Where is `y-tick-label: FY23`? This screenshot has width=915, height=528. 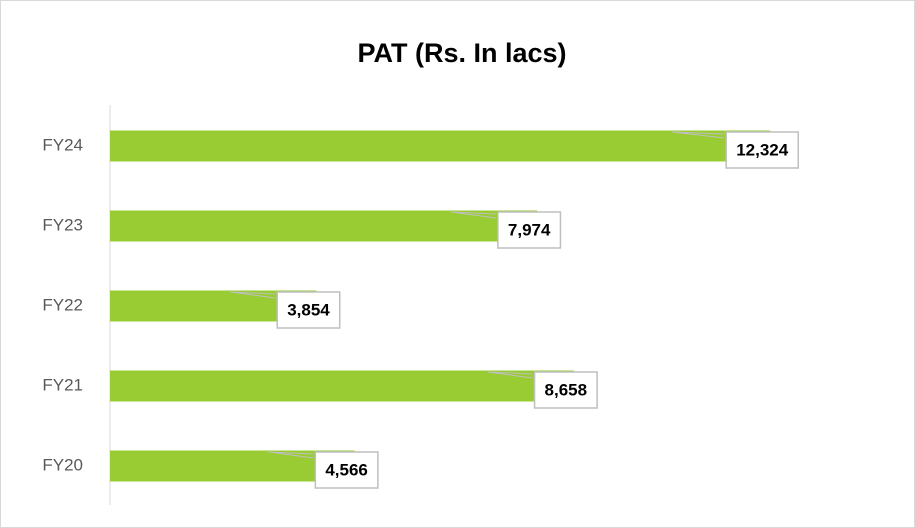
y-tick-label: FY23 is located at coordinates (62, 224).